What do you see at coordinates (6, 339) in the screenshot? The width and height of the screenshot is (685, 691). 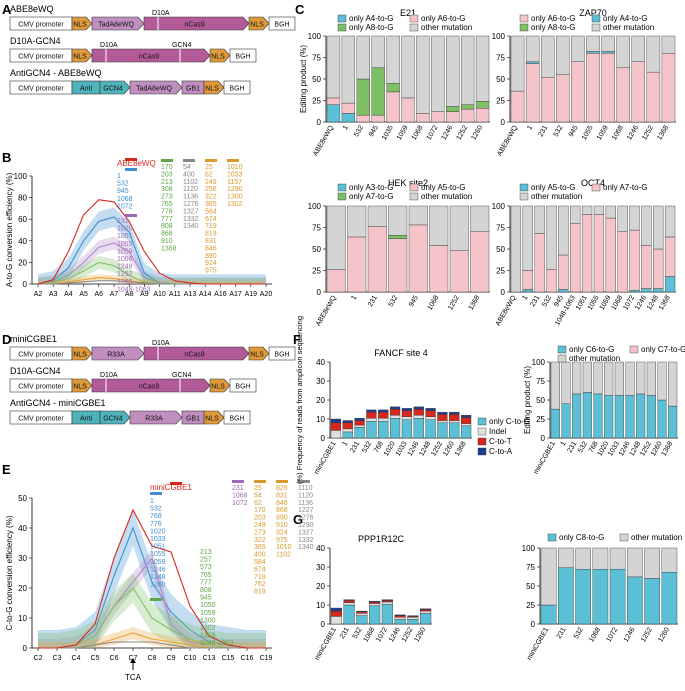 I see `panel-label-d: D` at bounding box center [6, 339].